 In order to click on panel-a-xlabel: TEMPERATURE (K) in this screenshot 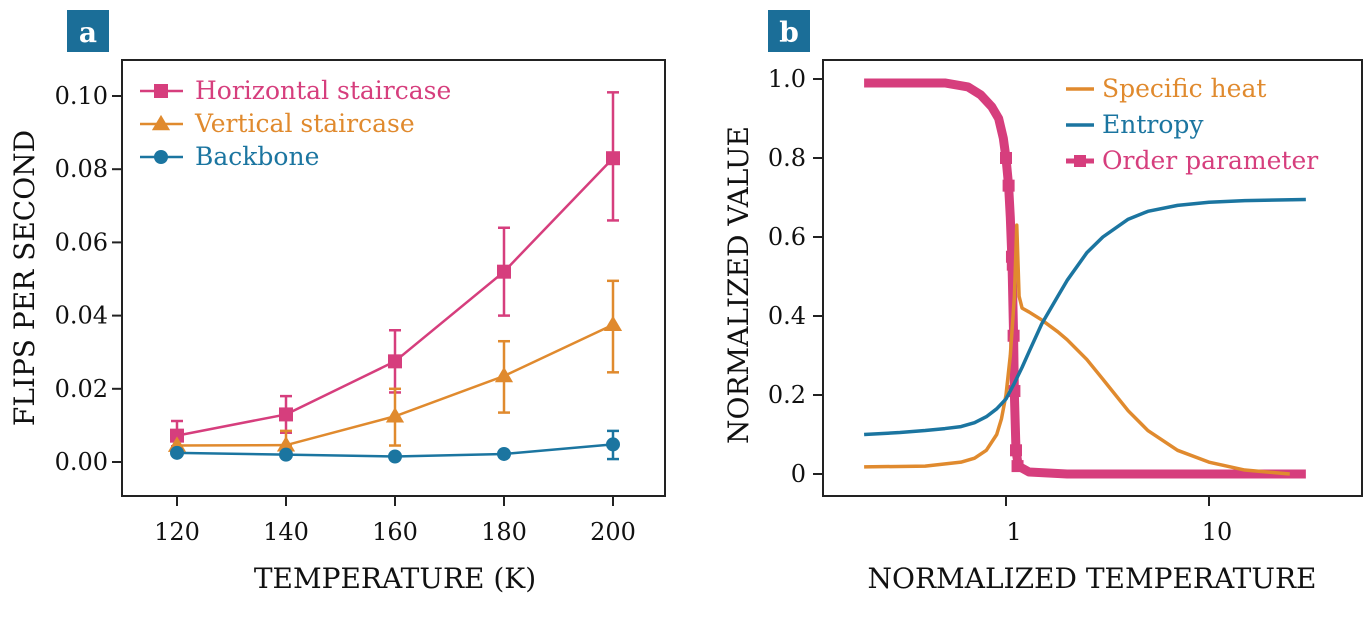, I will do `click(395, 578)`.